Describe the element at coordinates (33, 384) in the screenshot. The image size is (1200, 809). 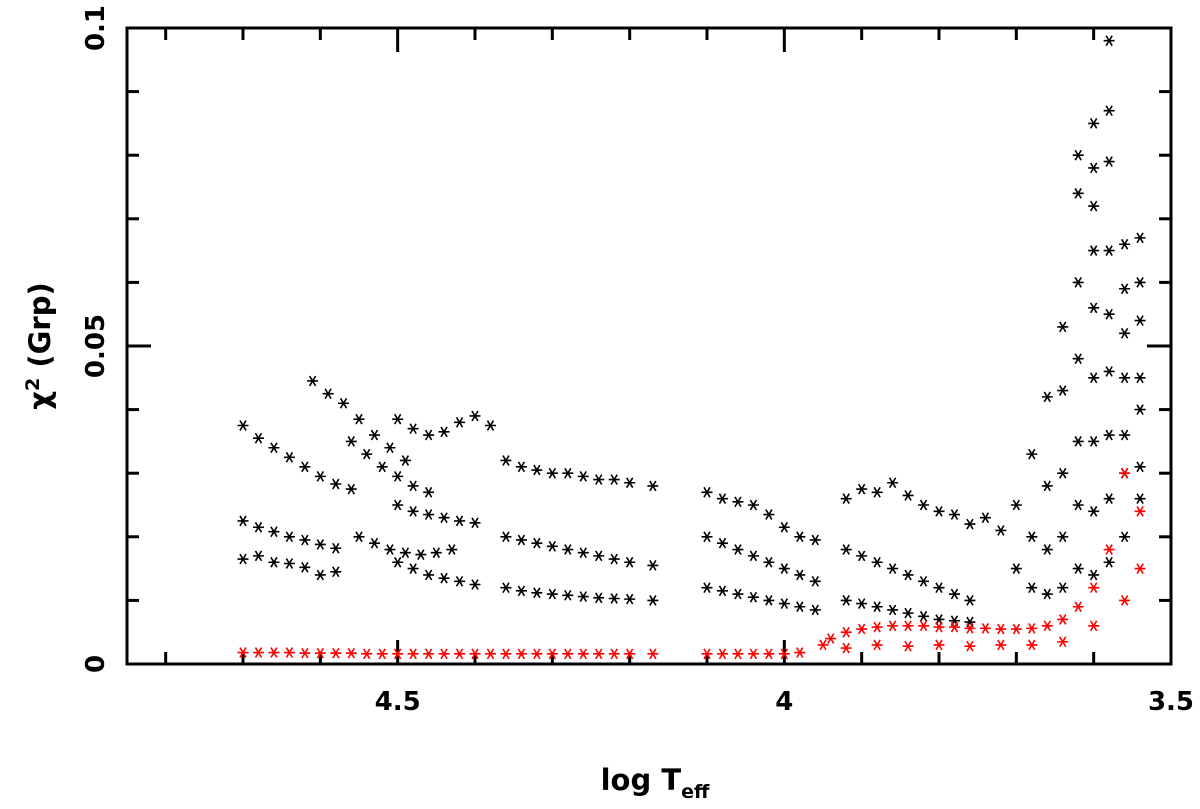
I see `y-axis-label-sup: 2` at that location.